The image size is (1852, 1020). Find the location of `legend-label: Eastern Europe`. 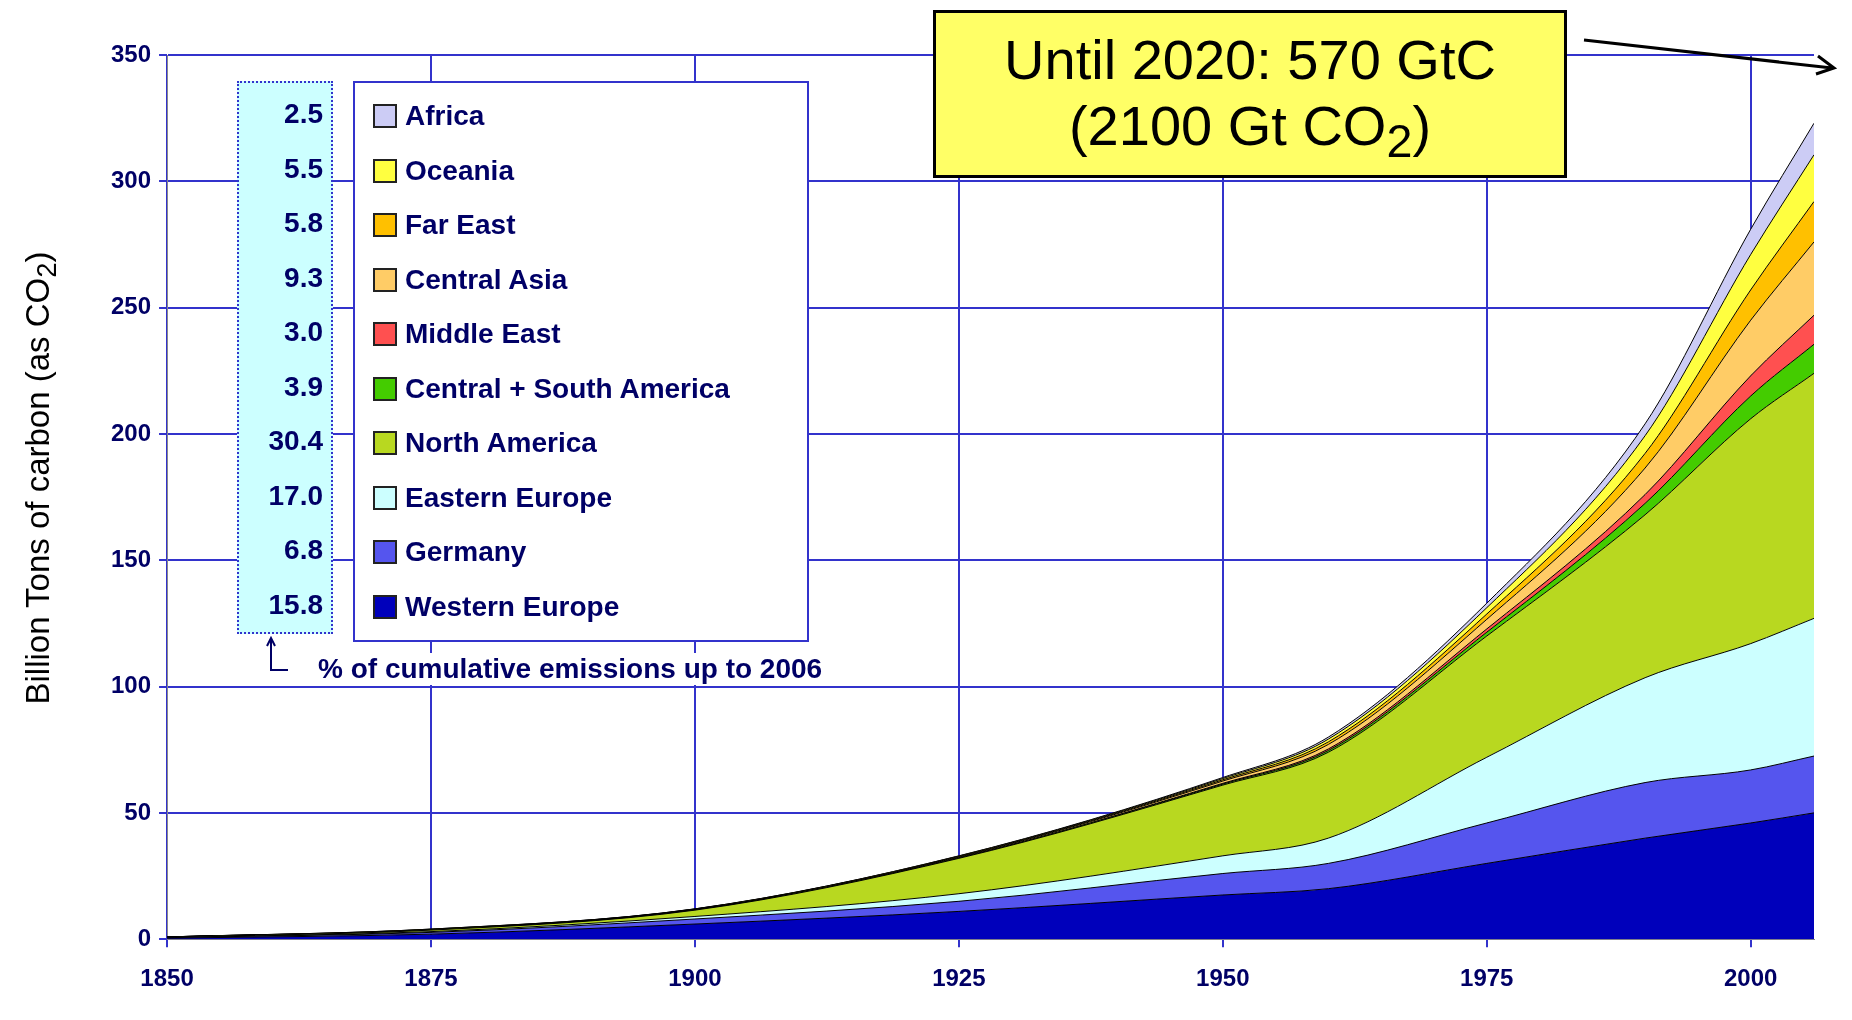

legend-label: Eastern Europe is located at coordinates (508, 497).